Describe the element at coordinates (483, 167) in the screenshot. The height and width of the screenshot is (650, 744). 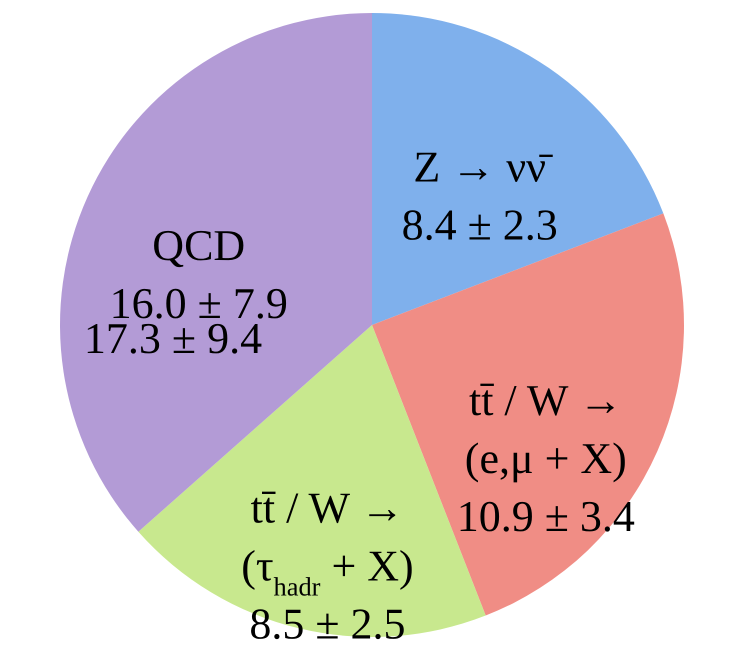
I see `slice-label: Z → νν̄` at that location.